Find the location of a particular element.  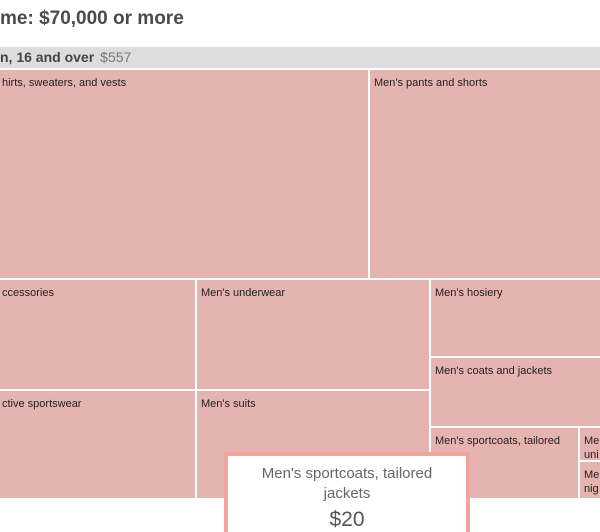

treemap-cell: Men's underwear is located at coordinates (313, 334).